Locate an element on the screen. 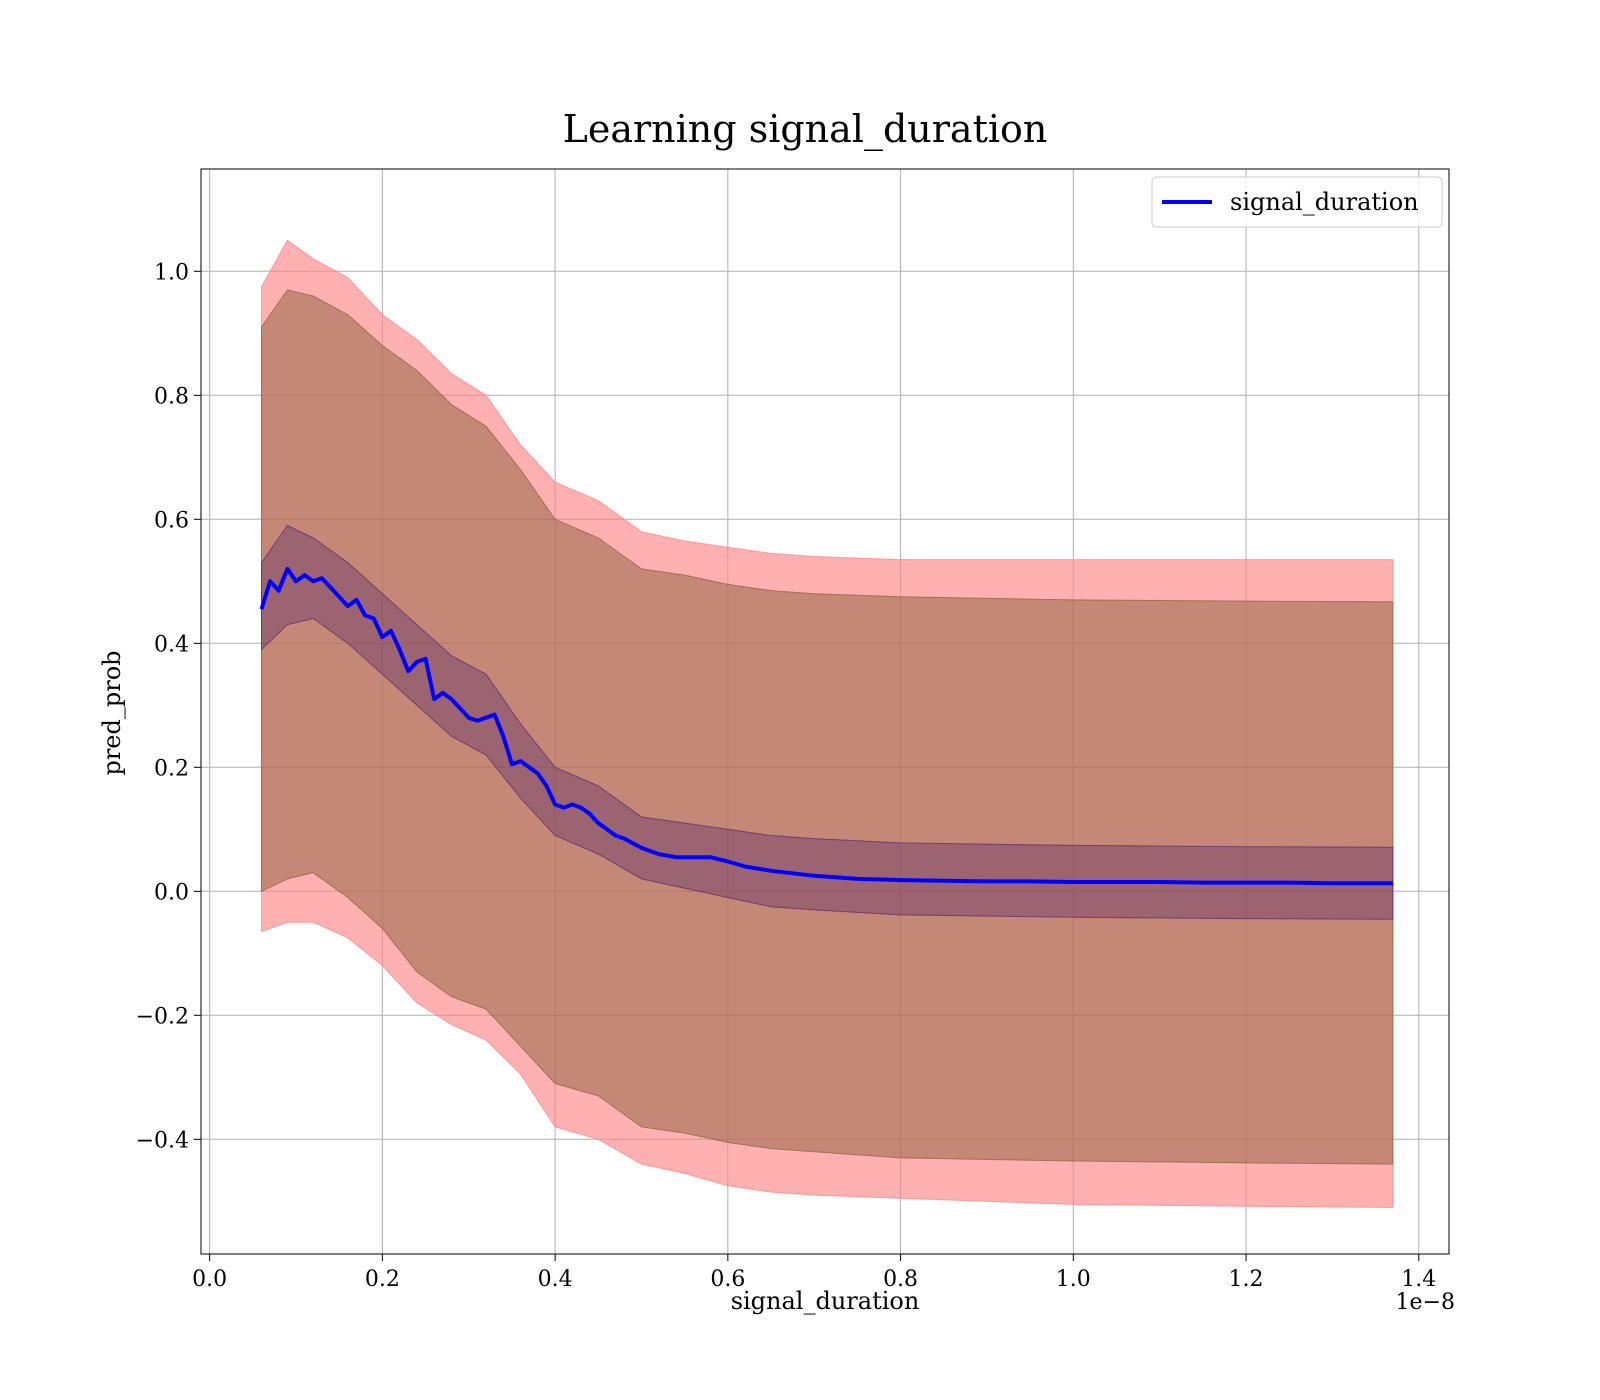  legend: signal_duration is located at coordinates (1297, 202).